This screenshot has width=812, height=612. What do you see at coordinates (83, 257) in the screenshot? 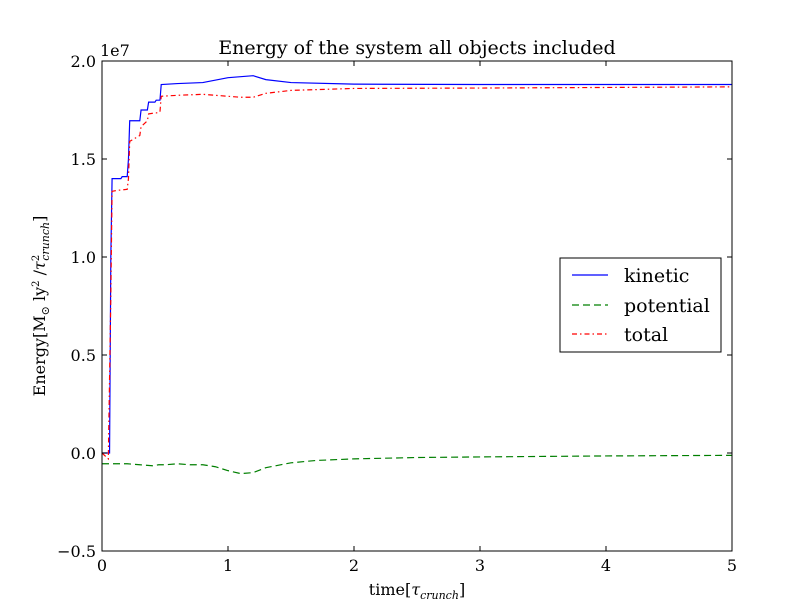
I see `y-tick-label: 1.0` at bounding box center [83, 257].